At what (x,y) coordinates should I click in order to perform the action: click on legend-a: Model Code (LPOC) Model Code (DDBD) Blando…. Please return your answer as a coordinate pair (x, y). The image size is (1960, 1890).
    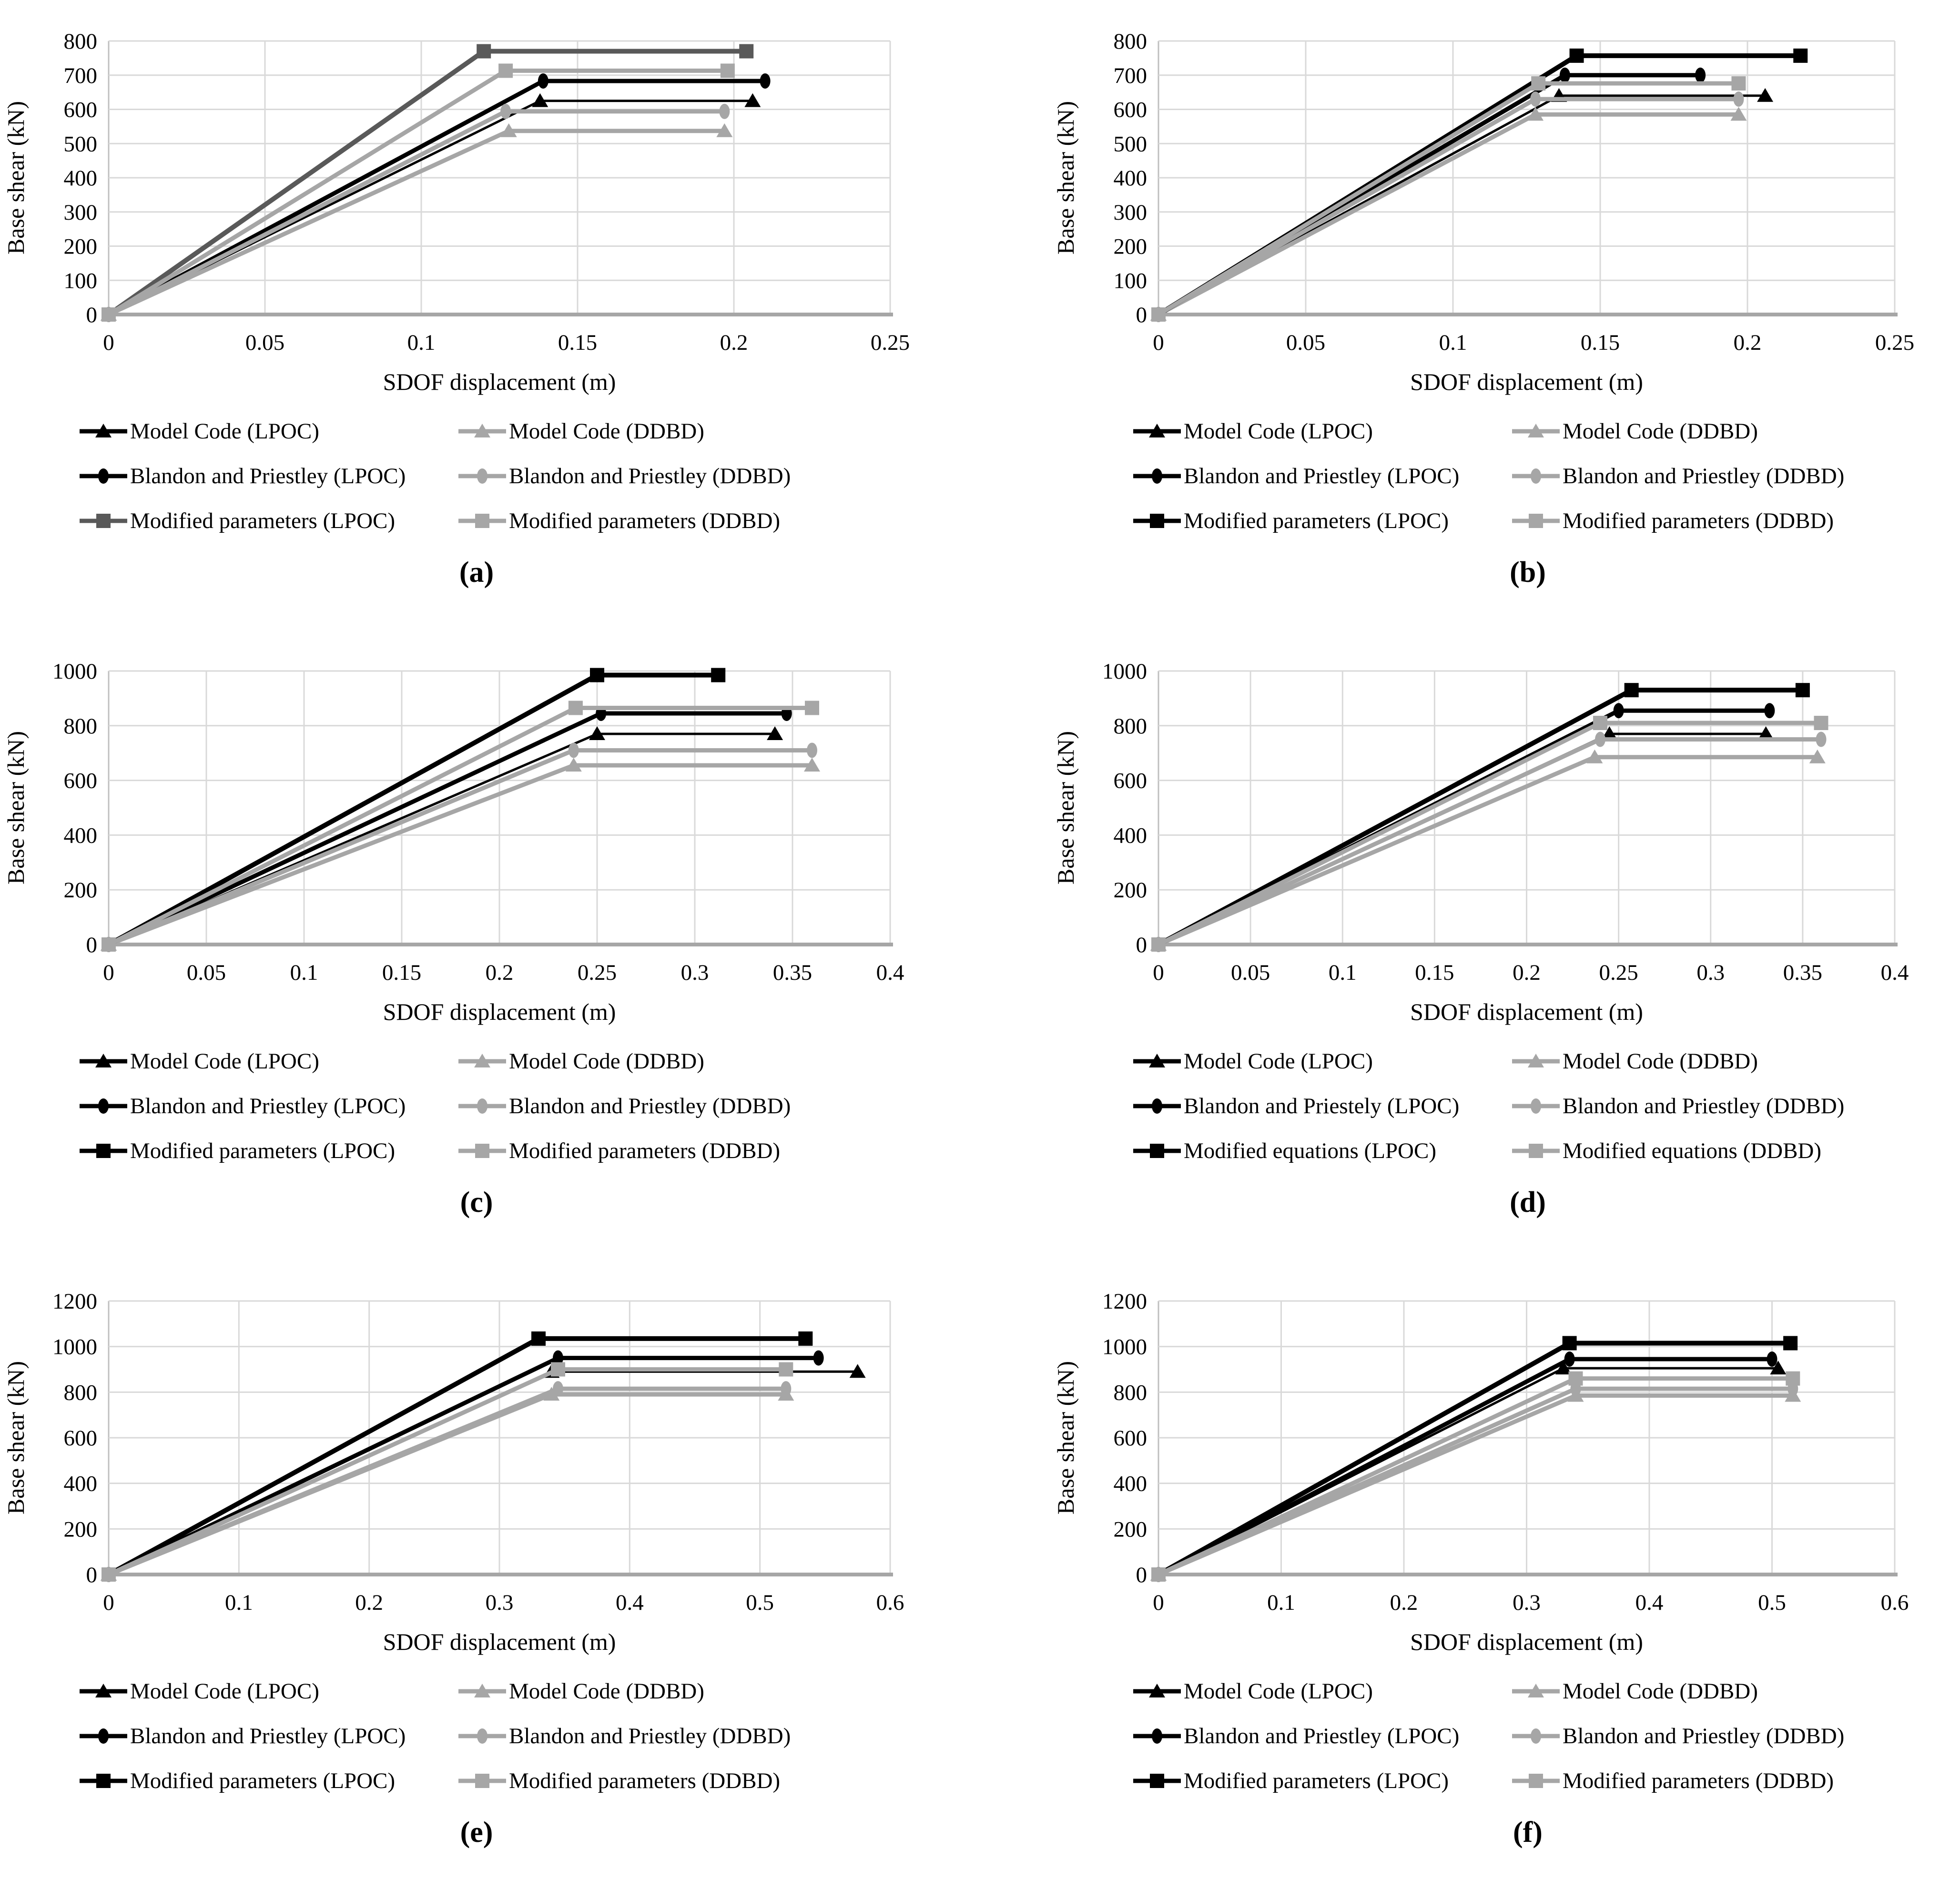
    Looking at the image, I should click on (490, 476).